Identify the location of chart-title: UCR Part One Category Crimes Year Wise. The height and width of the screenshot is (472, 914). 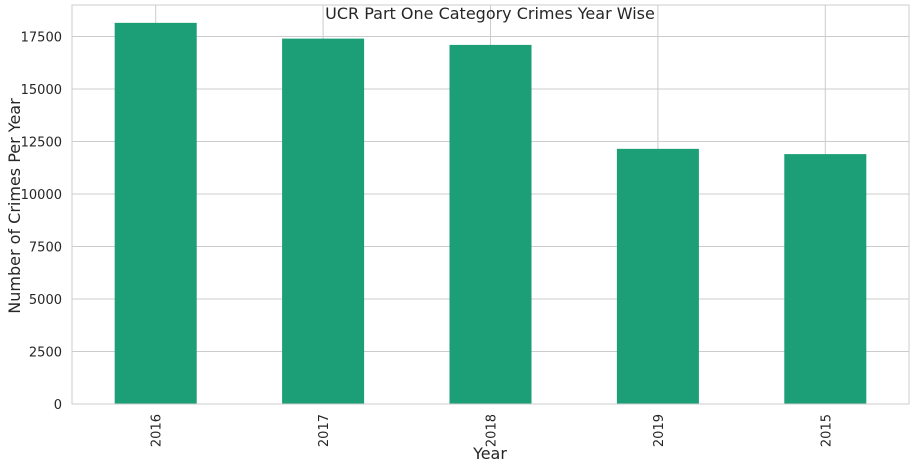
(490, 13).